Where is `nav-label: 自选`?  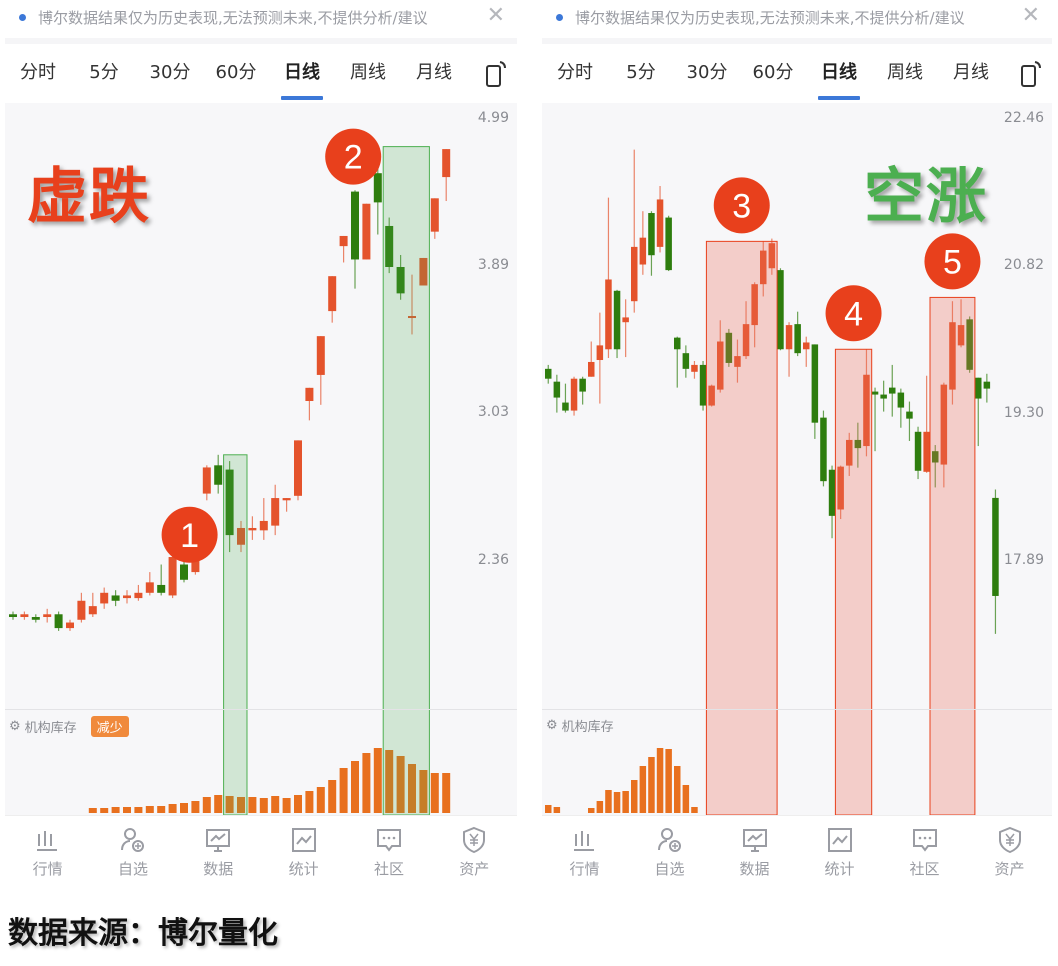
nav-label: 自选 is located at coordinates (132, 869).